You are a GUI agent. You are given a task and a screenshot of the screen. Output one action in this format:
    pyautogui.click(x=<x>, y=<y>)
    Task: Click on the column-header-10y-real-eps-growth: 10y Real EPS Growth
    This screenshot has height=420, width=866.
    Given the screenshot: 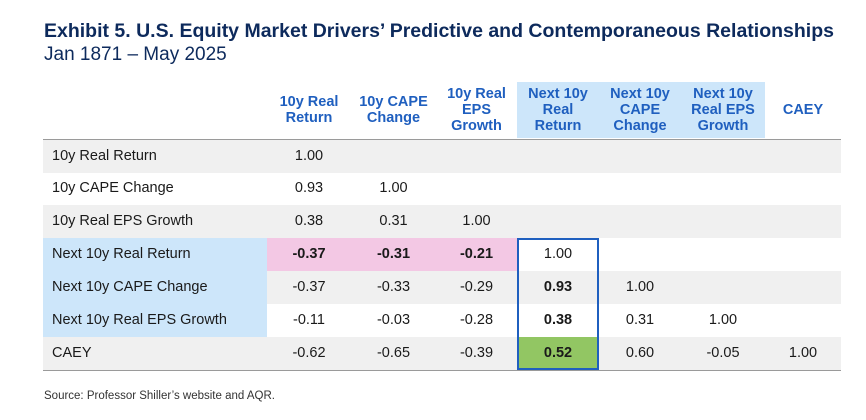 What is the action you would take?
    pyautogui.click(x=476, y=110)
    